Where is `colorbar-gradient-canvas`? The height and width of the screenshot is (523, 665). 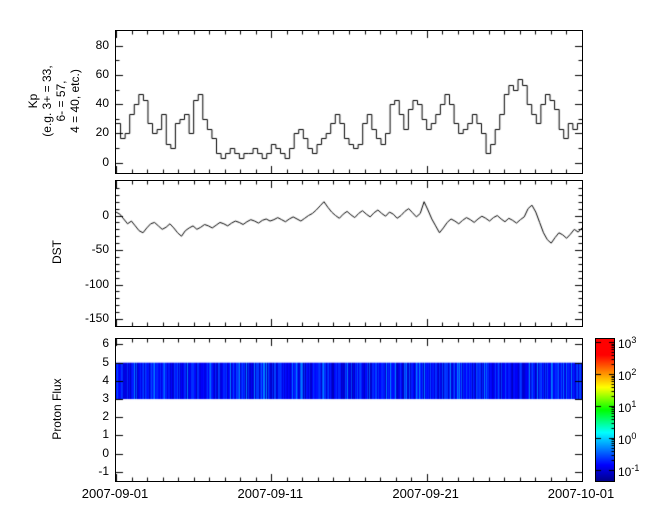
colorbar-gradient-canvas is located at coordinates (605, 410).